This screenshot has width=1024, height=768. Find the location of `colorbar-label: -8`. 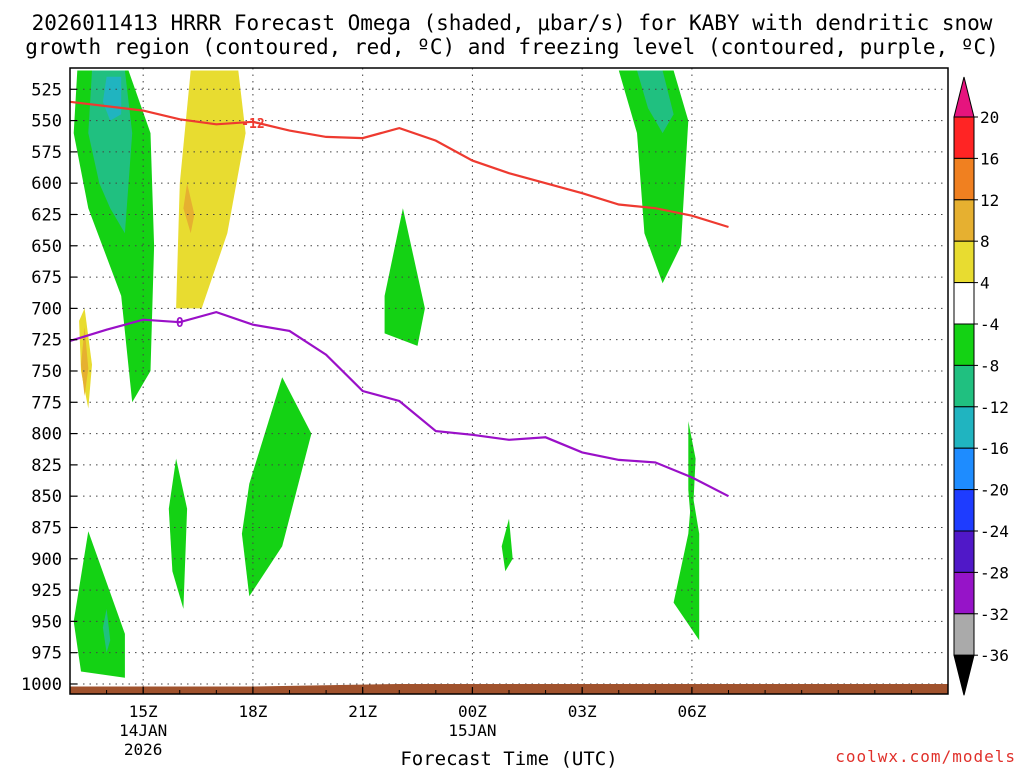

colorbar-label: -8 is located at coordinates (989, 365).